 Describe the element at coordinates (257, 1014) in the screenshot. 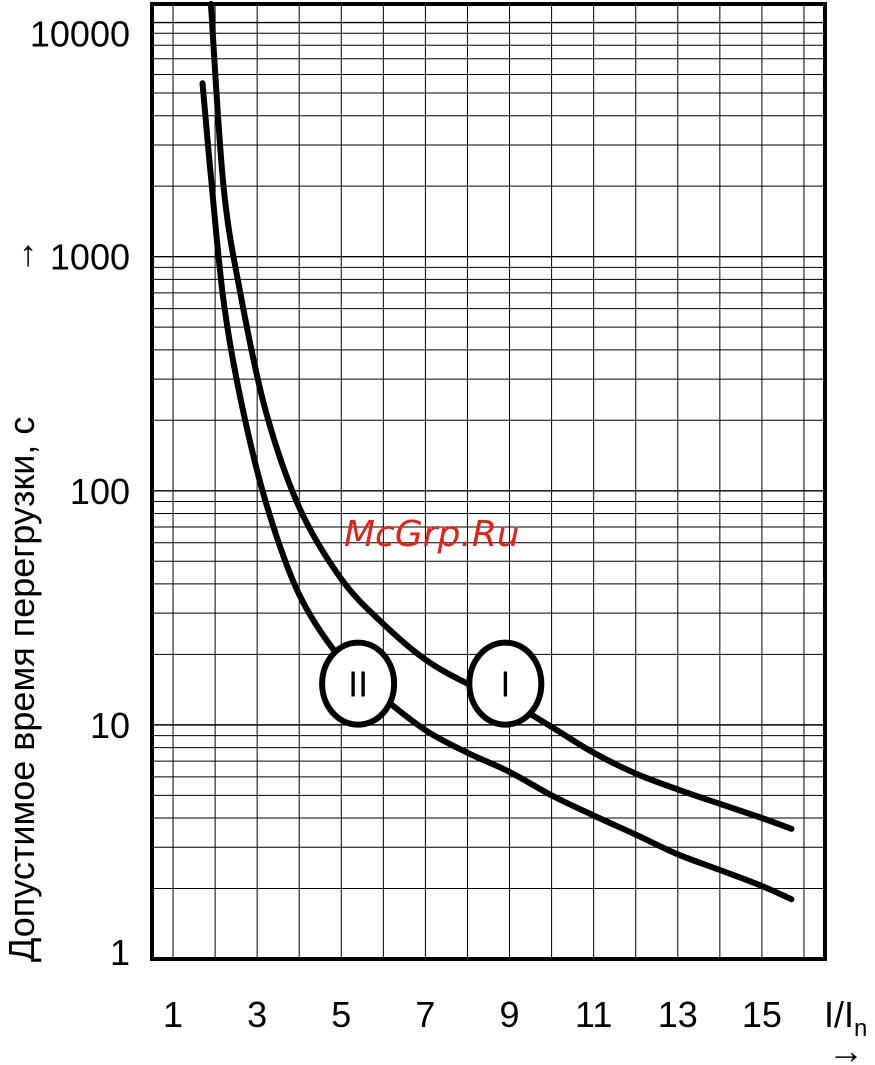

I see `x-tick-label: 3` at that location.